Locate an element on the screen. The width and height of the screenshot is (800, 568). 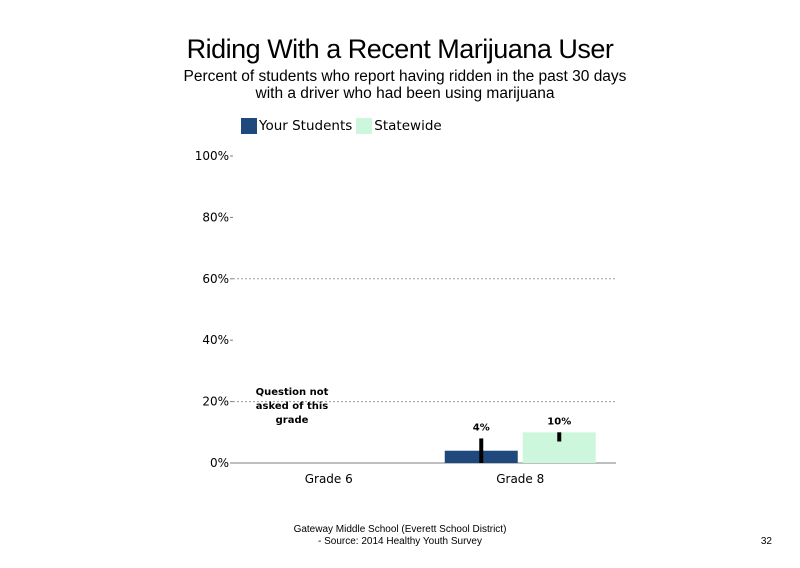
page-number: 32 is located at coordinates (766, 541).